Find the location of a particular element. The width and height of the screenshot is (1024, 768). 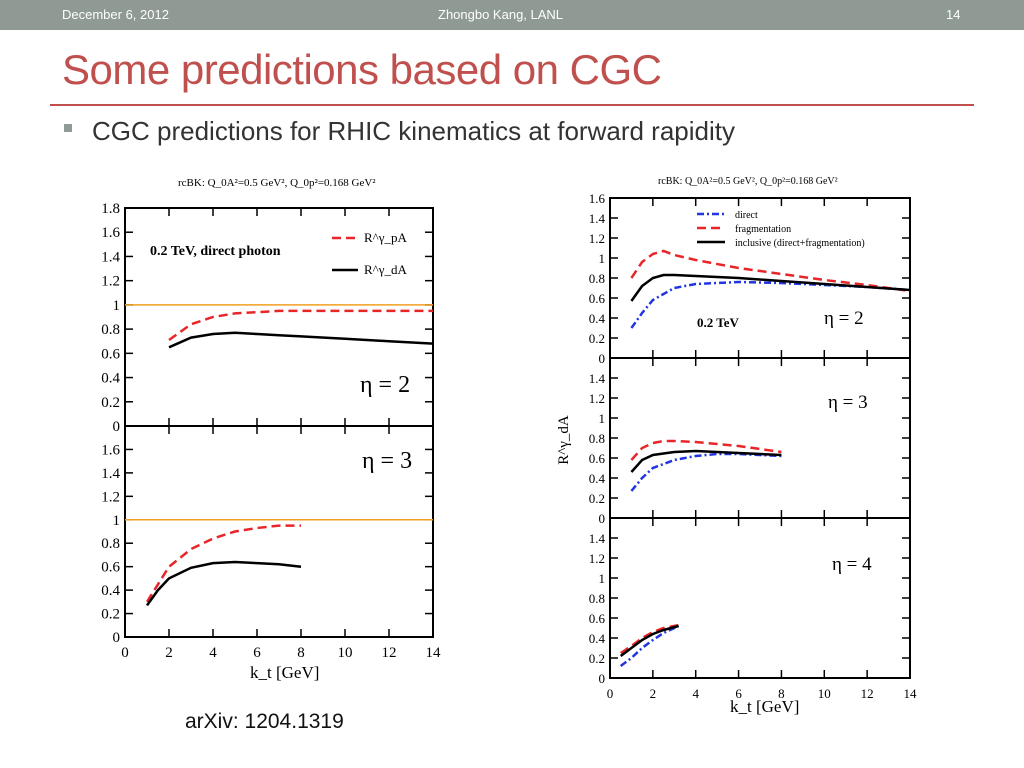

slide-header-bar: December 6, 2012 Zhongbo Kang, LANL 14 is located at coordinates (512, 15).